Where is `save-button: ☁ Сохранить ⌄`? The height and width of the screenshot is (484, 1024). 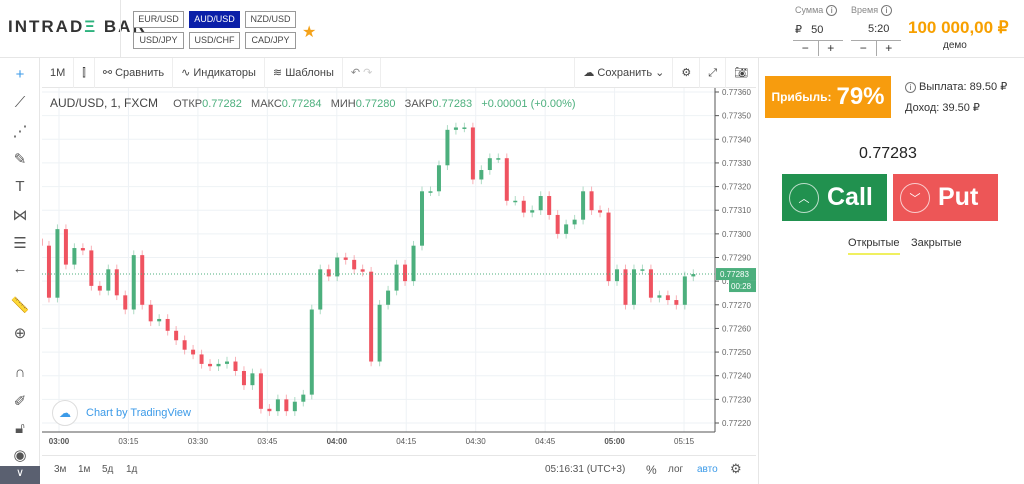
save-button: ☁ Сохранить ⌄ is located at coordinates (624, 72).